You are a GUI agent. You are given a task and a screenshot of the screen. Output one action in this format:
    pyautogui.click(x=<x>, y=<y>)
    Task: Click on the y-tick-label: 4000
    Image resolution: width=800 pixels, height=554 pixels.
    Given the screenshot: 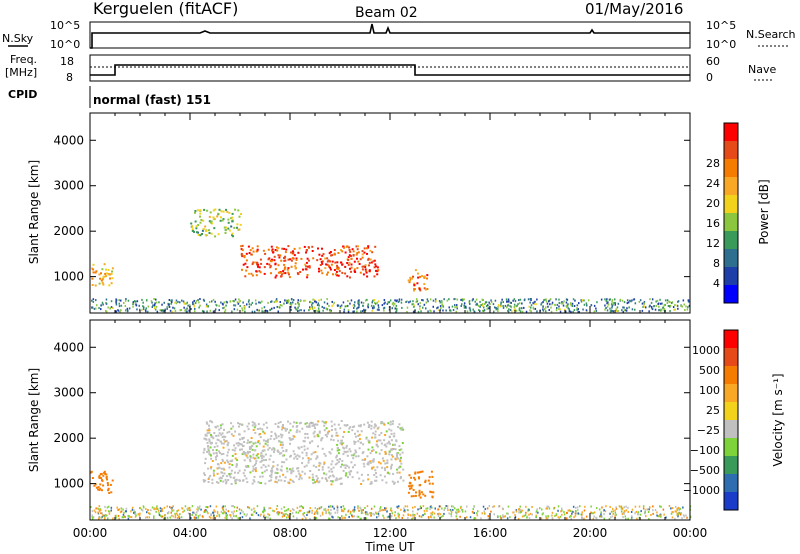 What is the action you would take?
    pyautogui.click(x=68, y=140)
    